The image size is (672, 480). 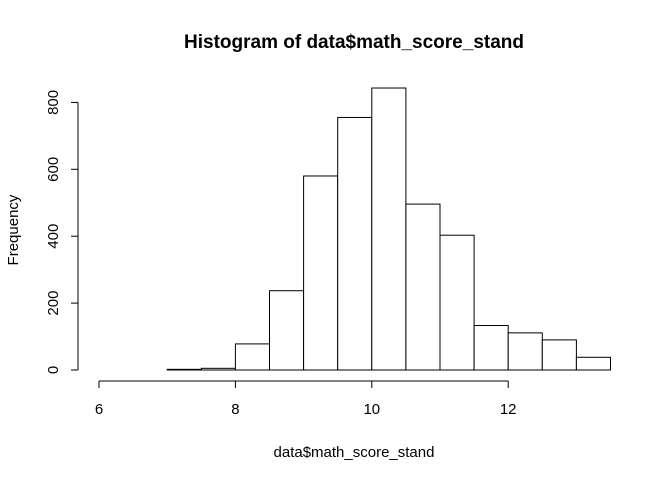 What do you see at coordinates (13, 229) in the screenshot?
I see `y-axis-label: Frequency` at bounding box center [13, 229].